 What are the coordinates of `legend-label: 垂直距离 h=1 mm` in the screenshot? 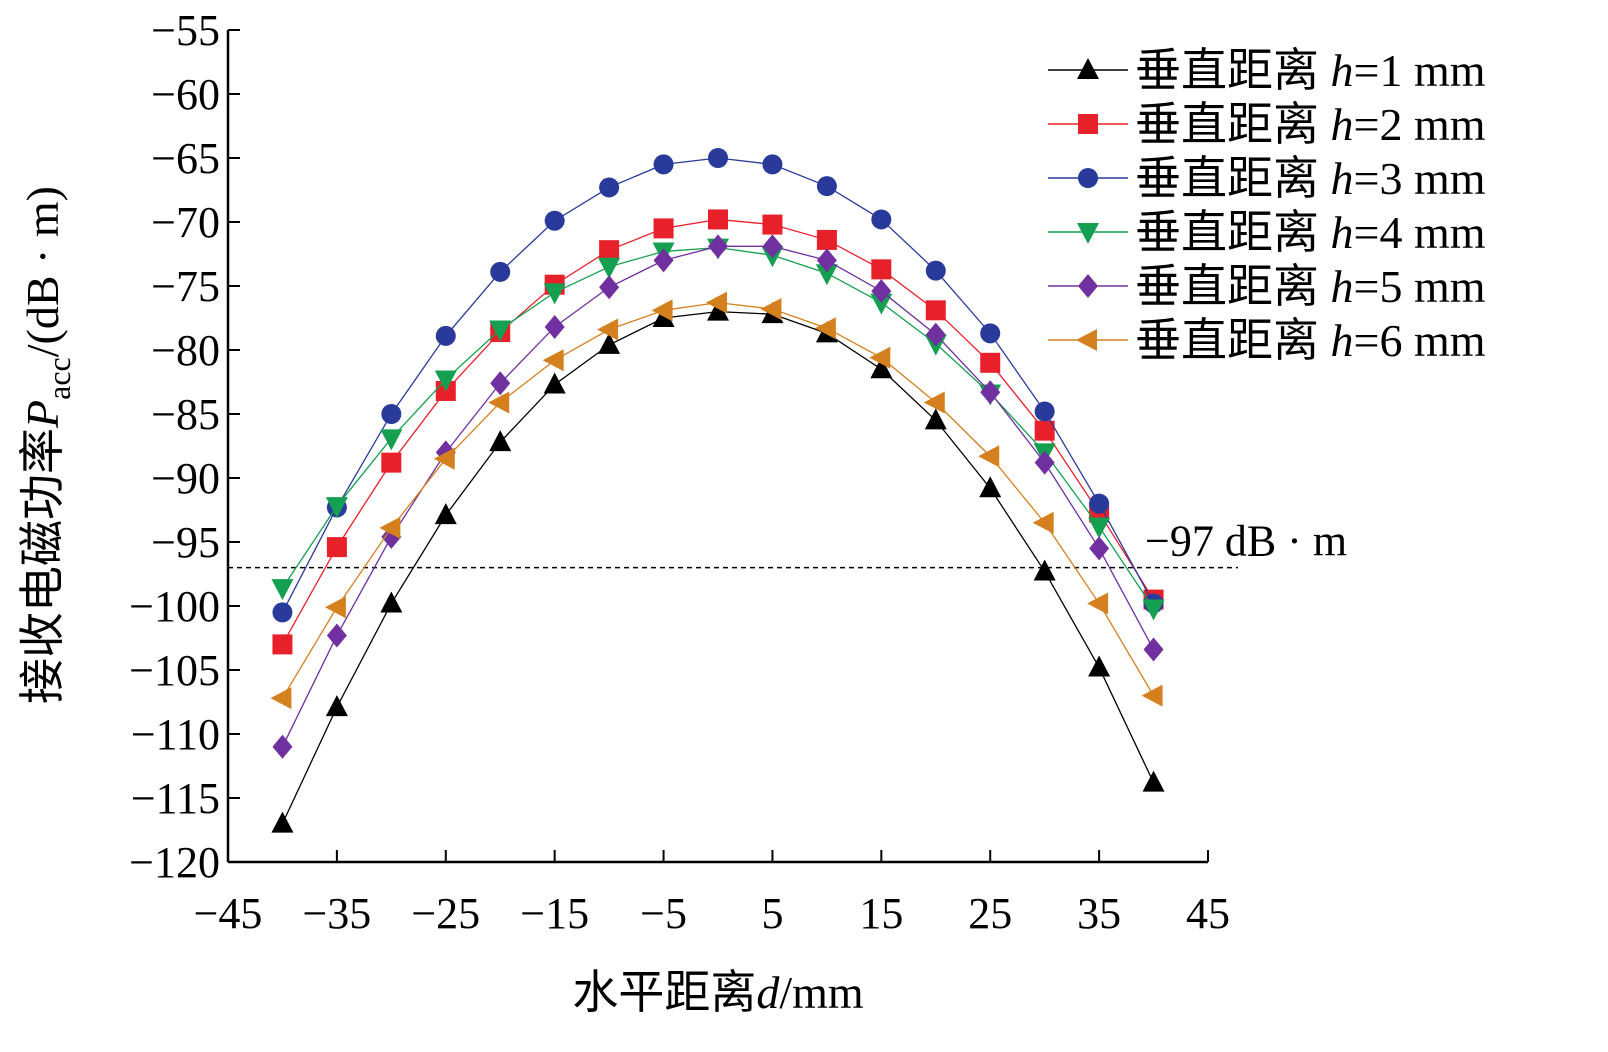 It's located at (1310, 70).